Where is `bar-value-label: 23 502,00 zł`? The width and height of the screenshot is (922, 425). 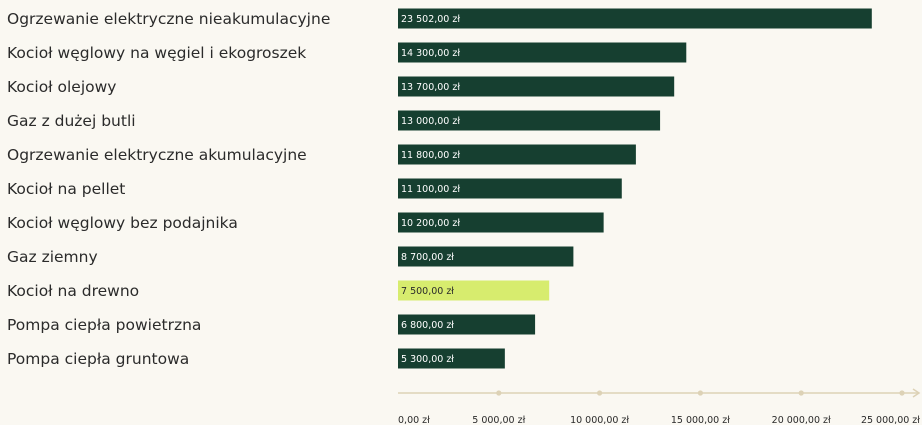 bar-value-label: 23 502,00 zł is located at coordinates (430, 19).